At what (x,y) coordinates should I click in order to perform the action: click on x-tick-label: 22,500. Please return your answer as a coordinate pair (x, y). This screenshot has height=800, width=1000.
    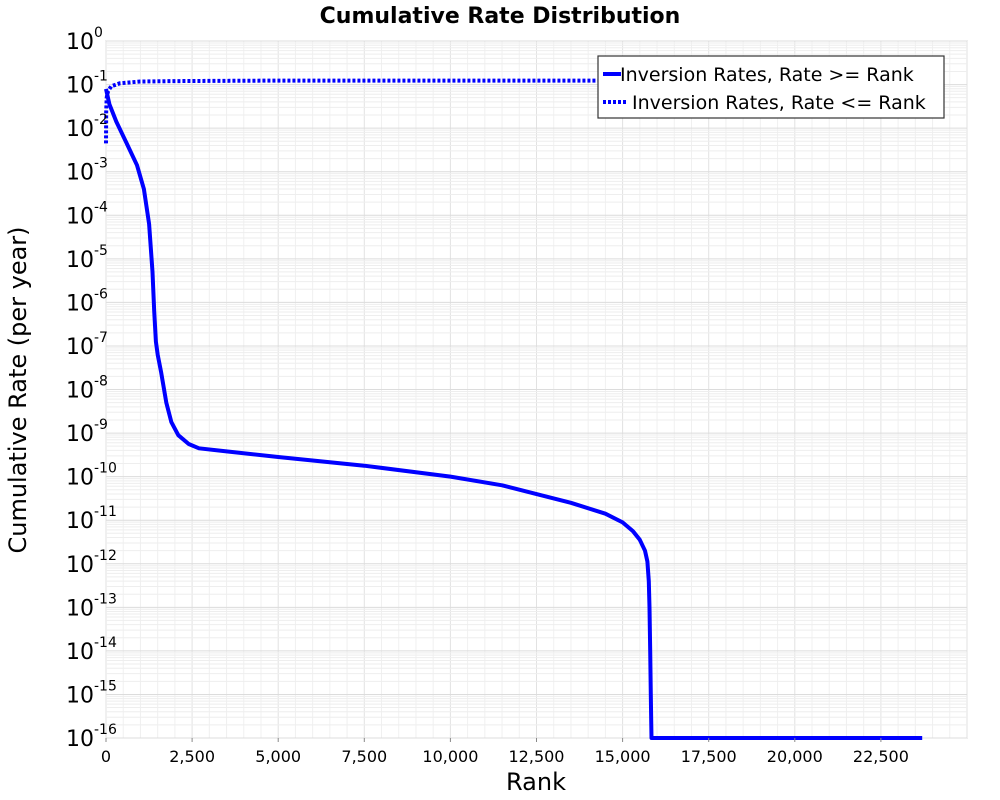
    Looking at the image, I should click on (881, 756).